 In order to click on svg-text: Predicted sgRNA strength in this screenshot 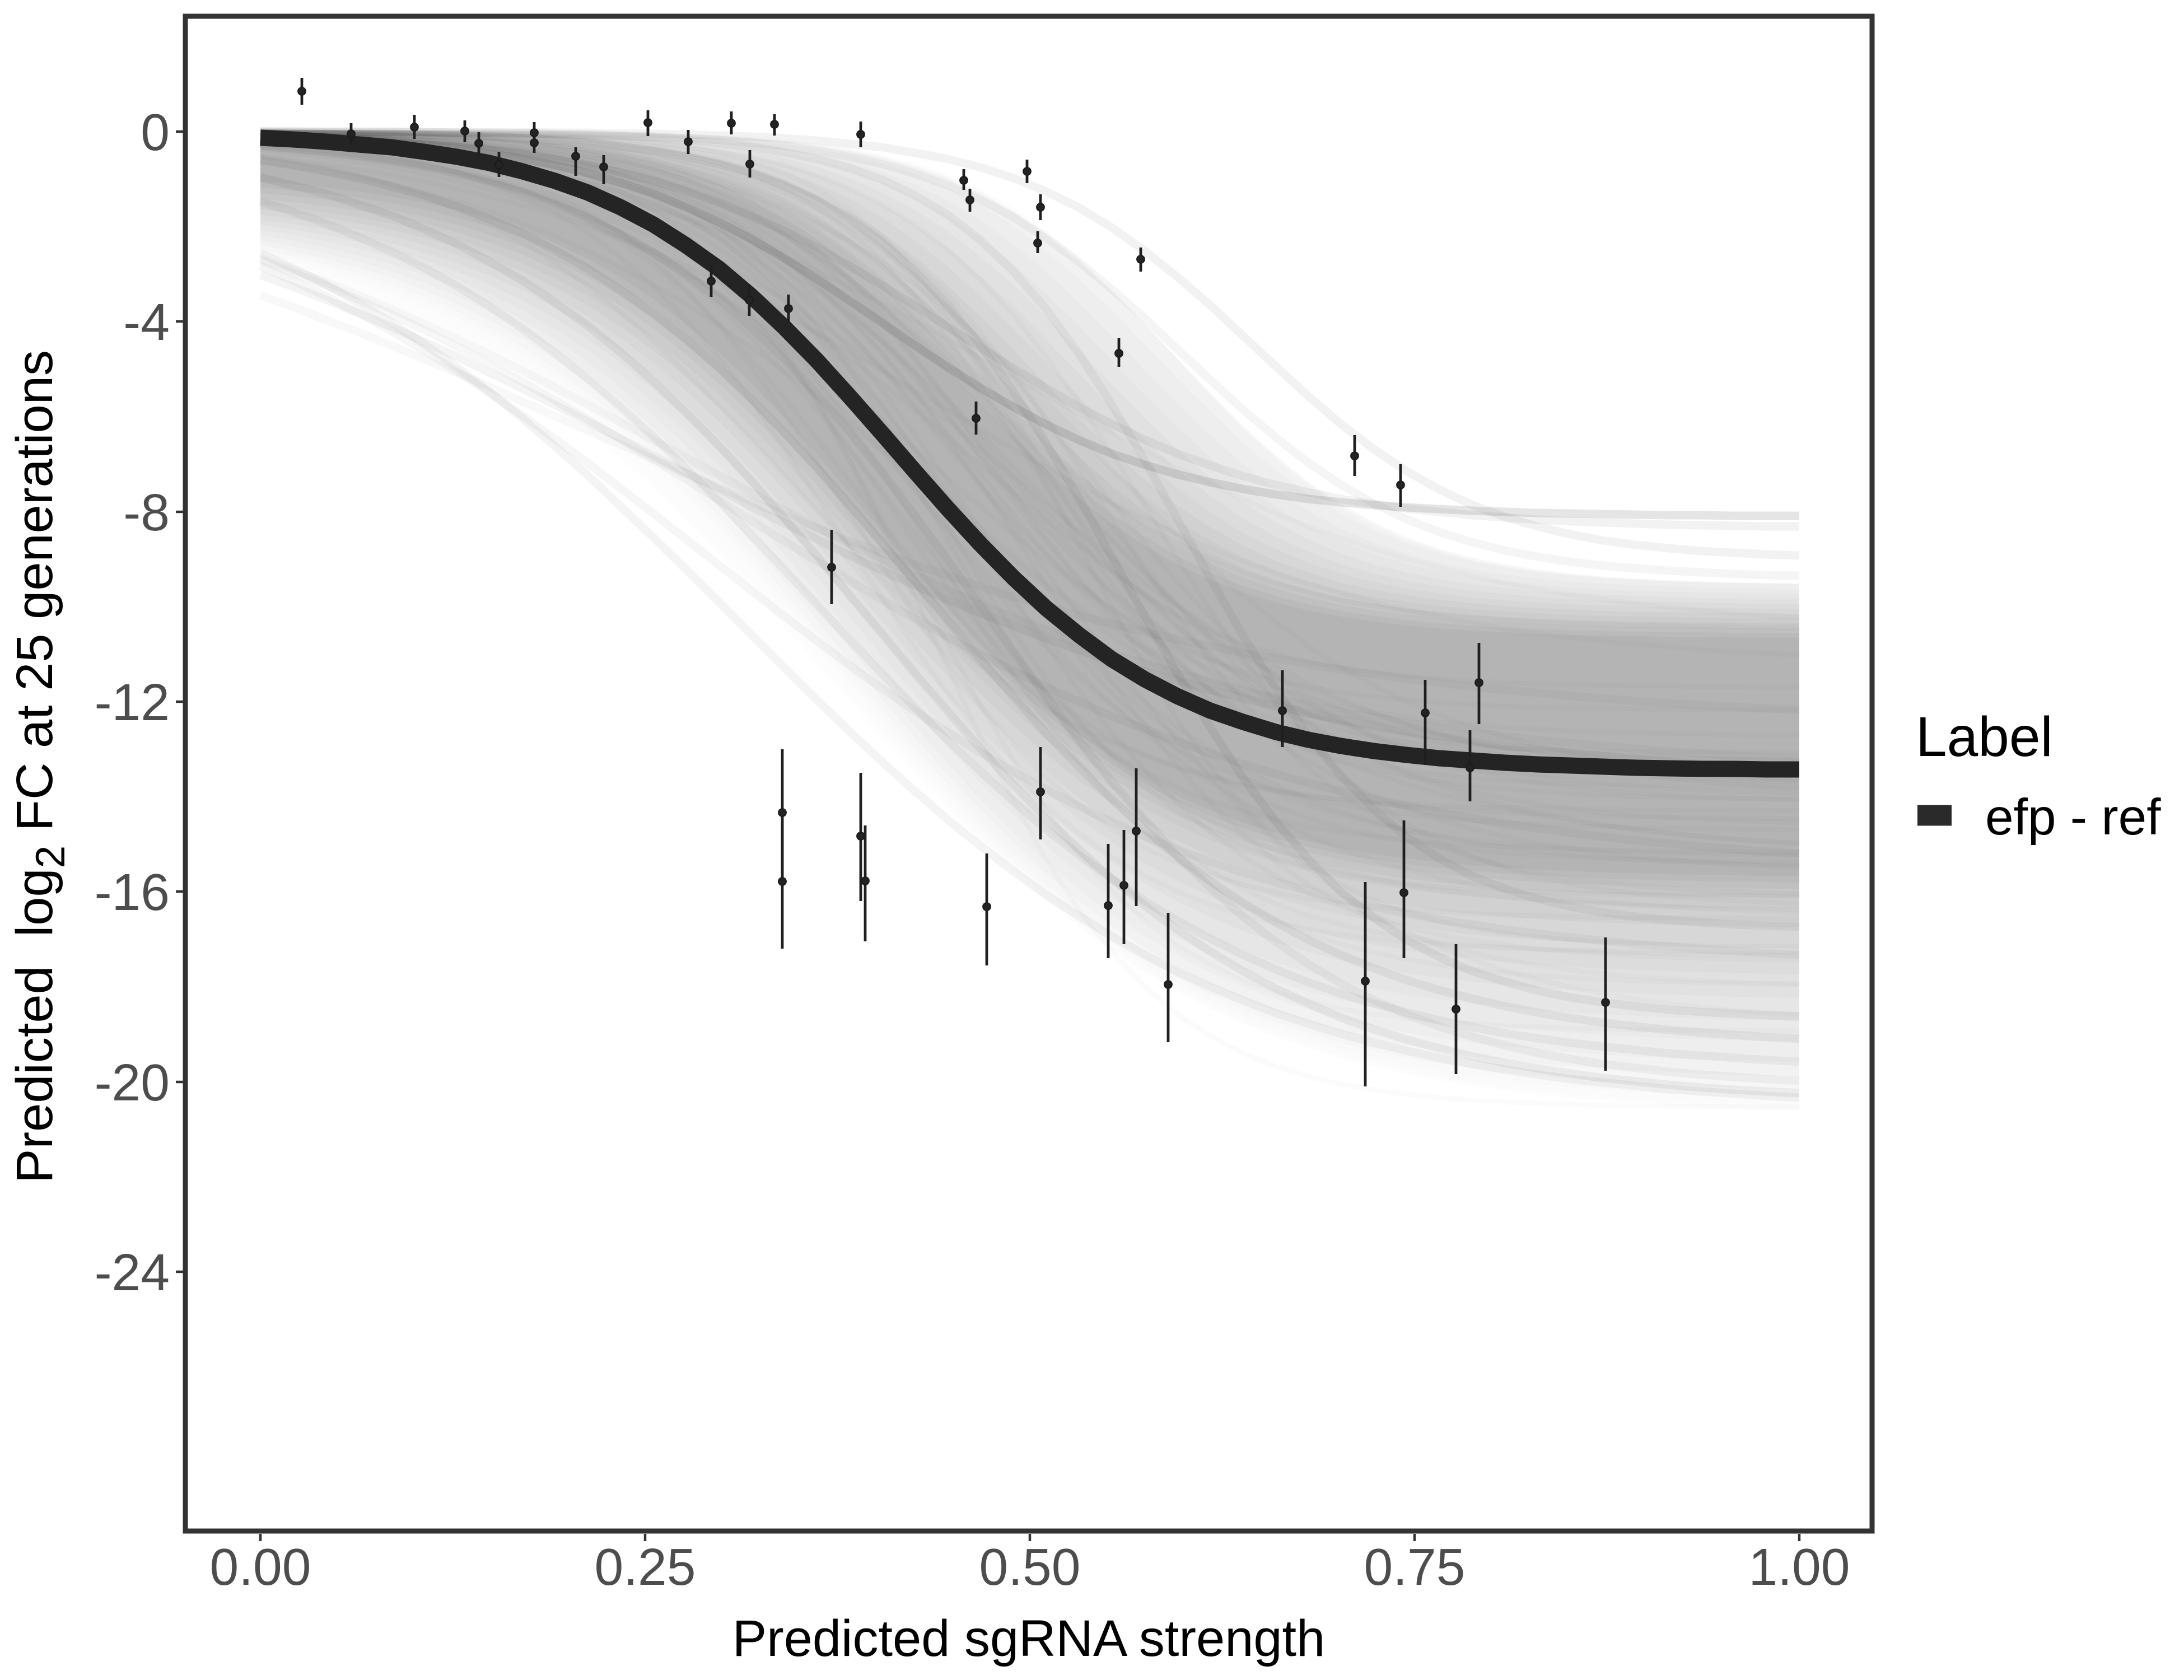, I will do `click(1029, 1639)`.